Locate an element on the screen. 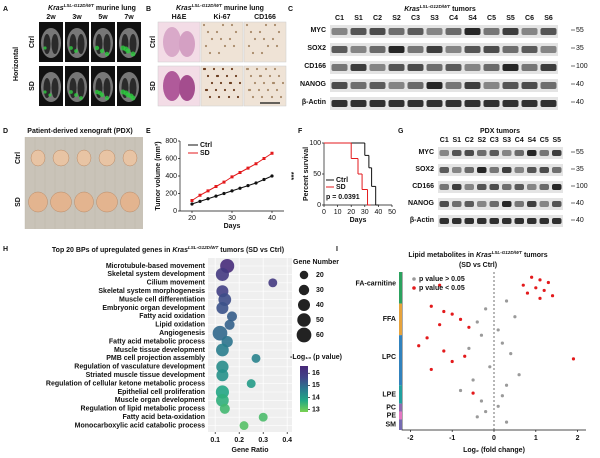  lane-label: S4 is located at coordinates (472, 18).